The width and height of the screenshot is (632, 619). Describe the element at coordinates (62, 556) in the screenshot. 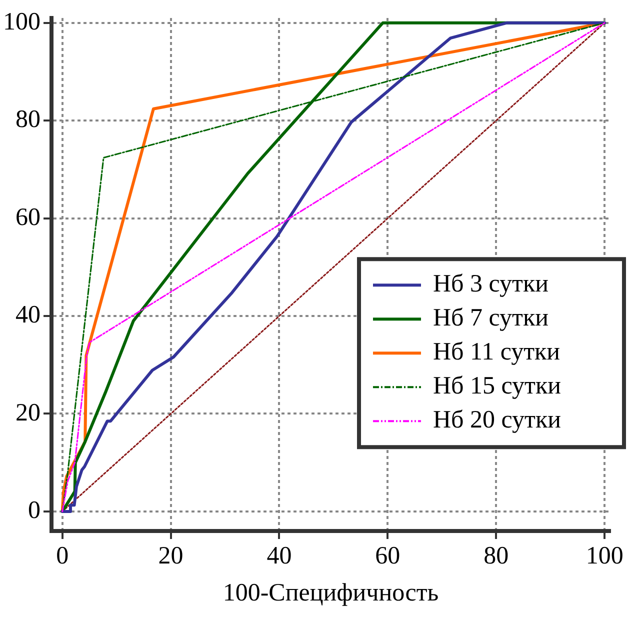

I see `x-tick-label: 0` at that location.